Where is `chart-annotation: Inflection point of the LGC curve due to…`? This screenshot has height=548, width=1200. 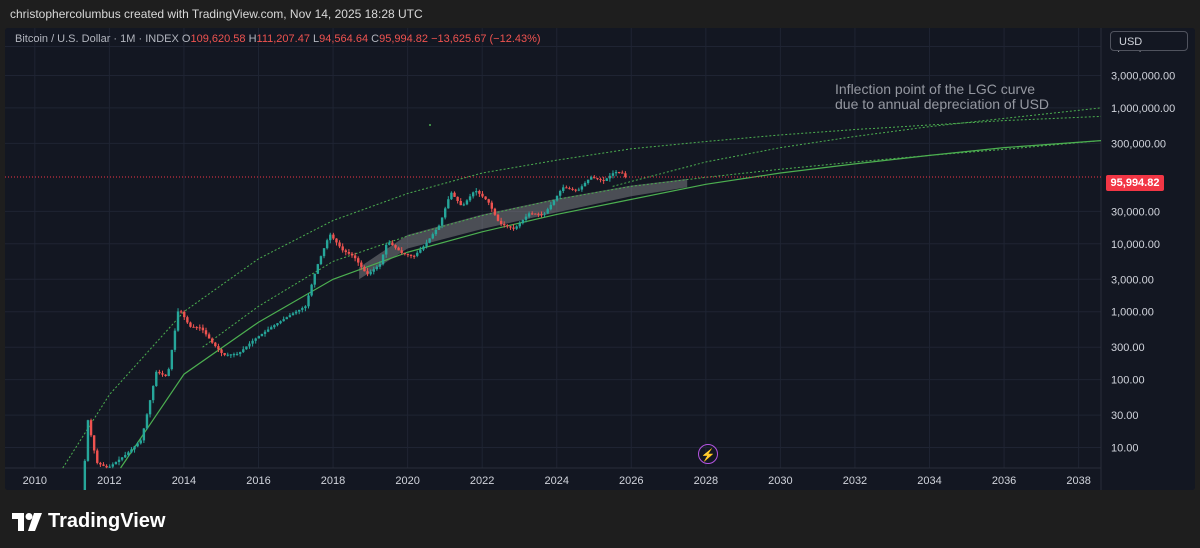
chart-annotation: Inflection point of the LGC curve due to… is located at coordinates (965, 97).